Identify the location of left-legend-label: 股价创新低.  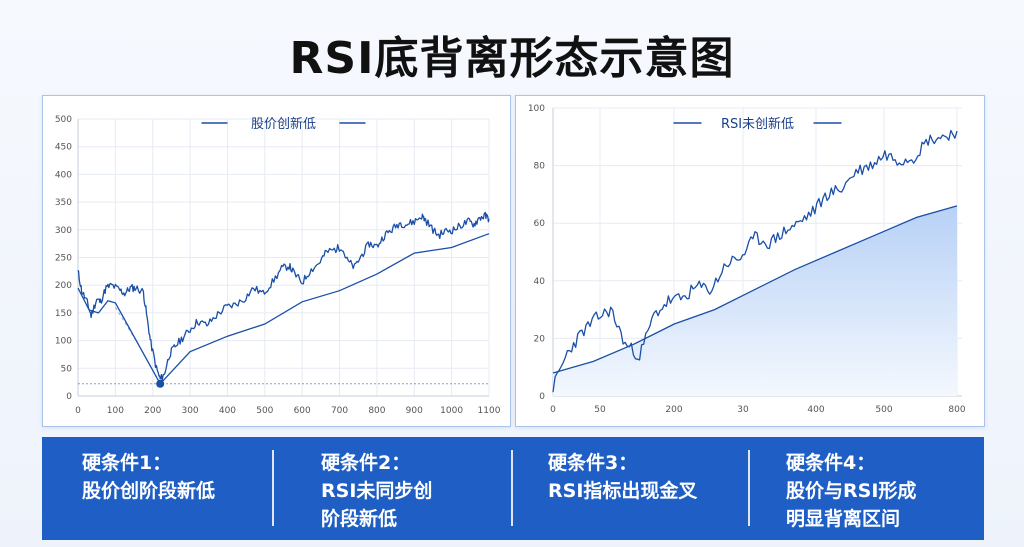
(283, 124).